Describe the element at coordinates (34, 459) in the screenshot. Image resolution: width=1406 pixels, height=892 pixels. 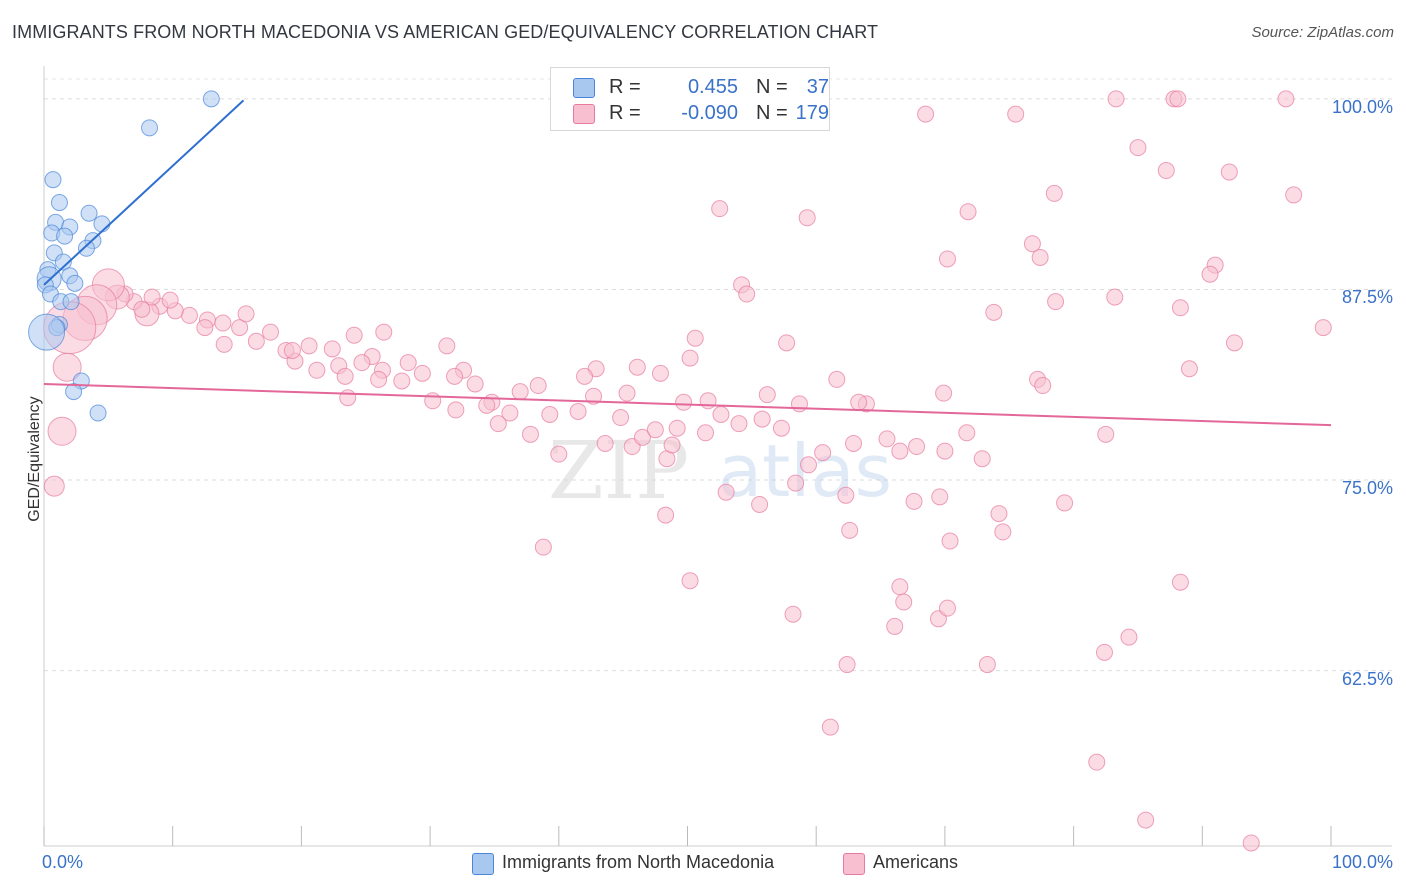
I see `y-axis-title: GED/Equivalency` at that location.